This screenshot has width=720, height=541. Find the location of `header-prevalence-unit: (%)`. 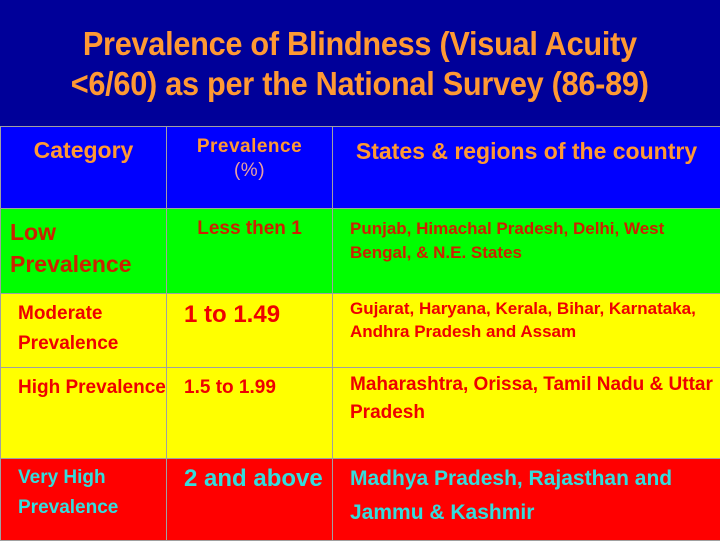

header-prevalence-unit: (%) is located at coordinates (249, 170).